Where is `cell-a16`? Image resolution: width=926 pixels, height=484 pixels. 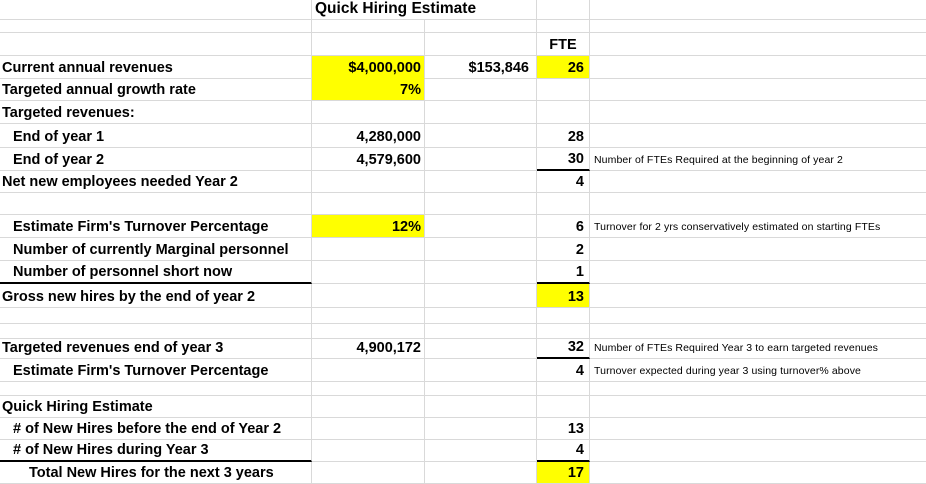 cell-a16 is located at coordinates (156, 331).